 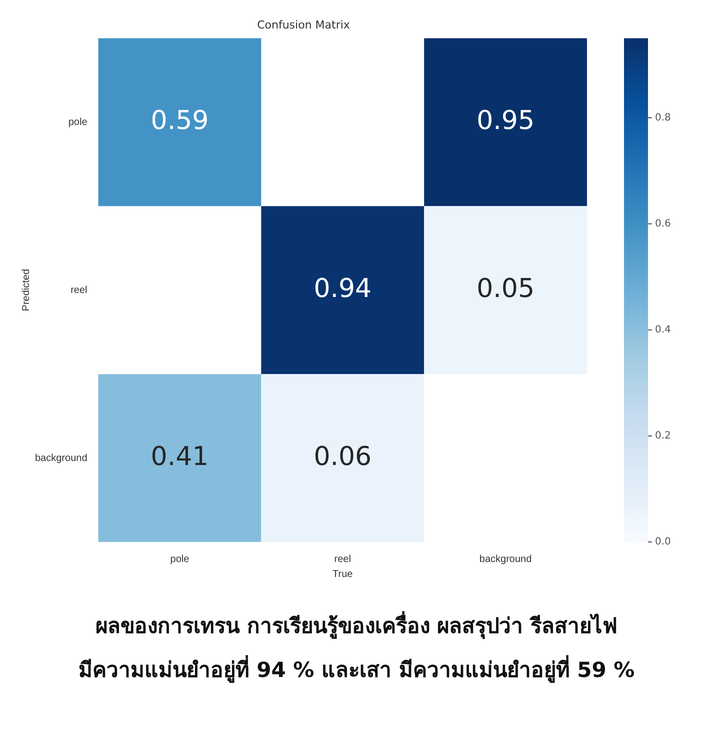 What do you see at coordinates (343, 457) in the screenshot?
I see `data-label: 0.06` at bounding box center [343, 457].